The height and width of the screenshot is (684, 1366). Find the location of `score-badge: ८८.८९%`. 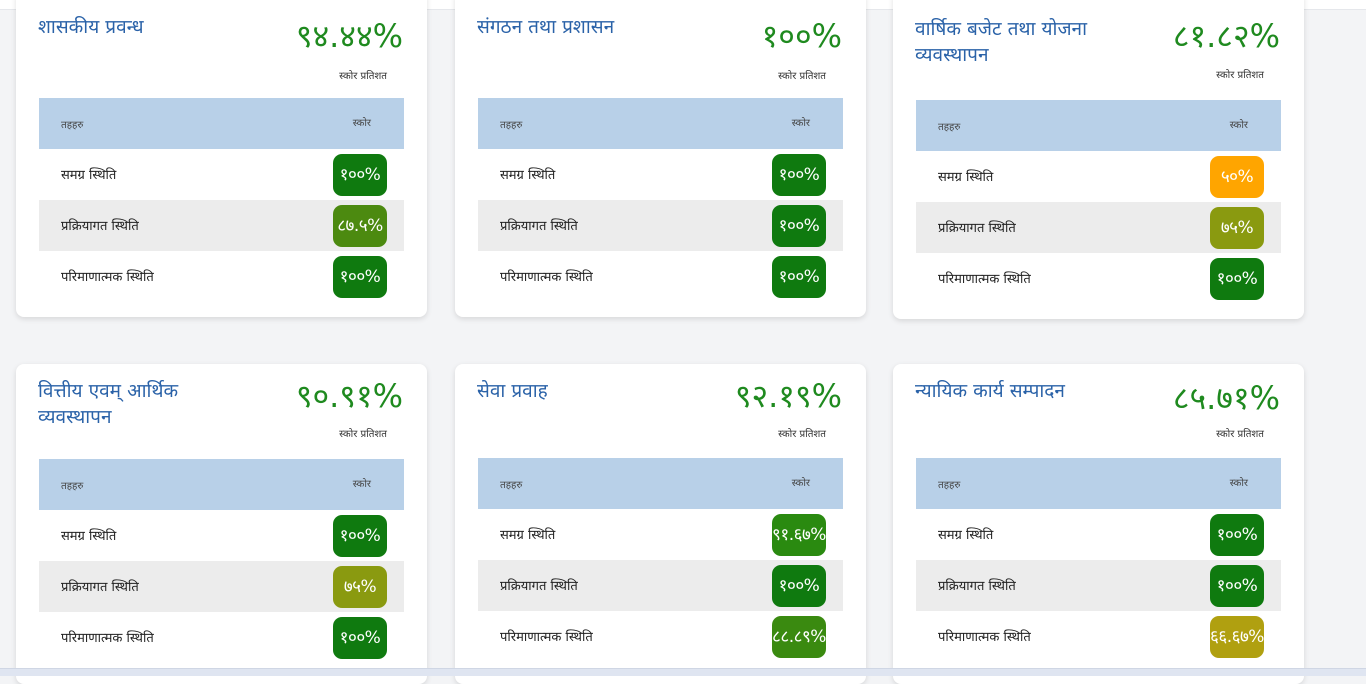

score-badge: ८८.८९% is located at coordinates (799, 637).